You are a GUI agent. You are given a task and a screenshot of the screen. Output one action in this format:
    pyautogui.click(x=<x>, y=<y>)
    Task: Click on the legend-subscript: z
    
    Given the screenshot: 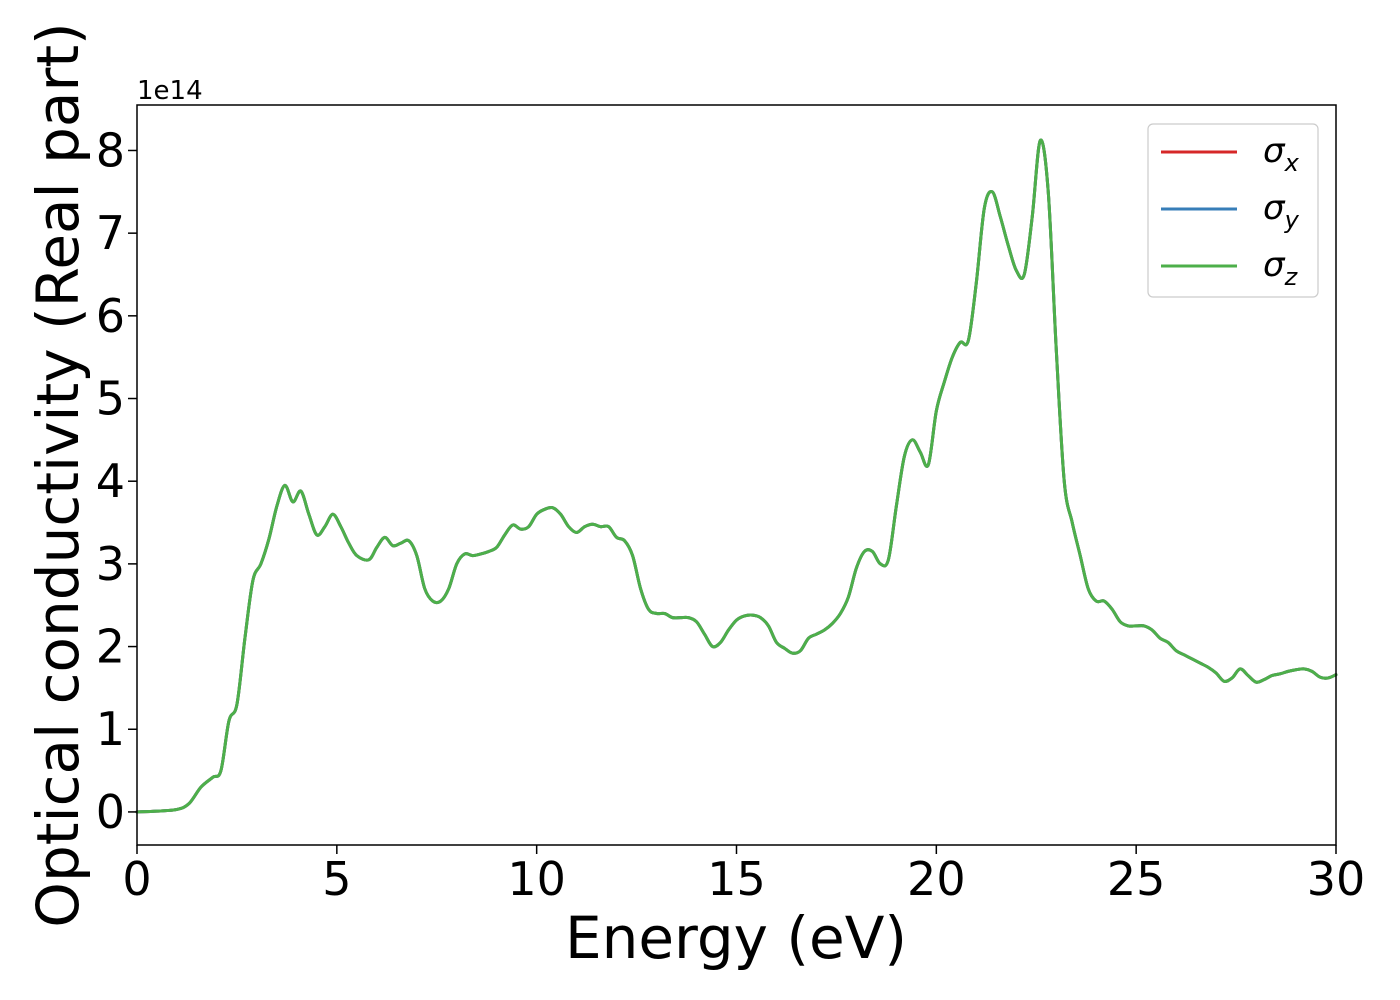 What is the action you would take?
    pyautogui.click(x=1291, y=277)
    